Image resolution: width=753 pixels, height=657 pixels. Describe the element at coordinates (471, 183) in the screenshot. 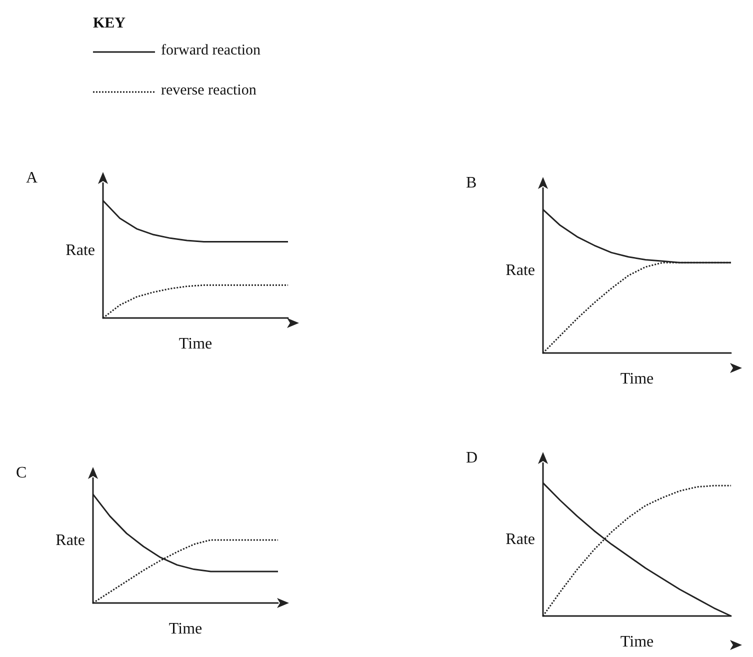

I see `chart-title: B` at that location.